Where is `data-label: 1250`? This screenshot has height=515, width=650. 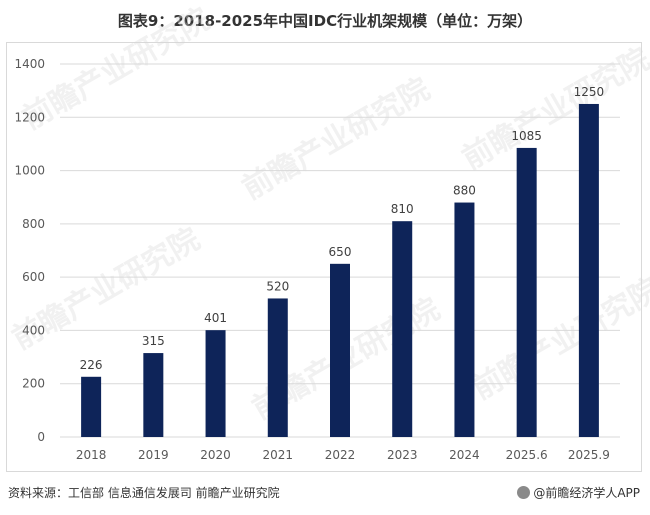
data-label: 1250 is located at coordinates (589, 92).